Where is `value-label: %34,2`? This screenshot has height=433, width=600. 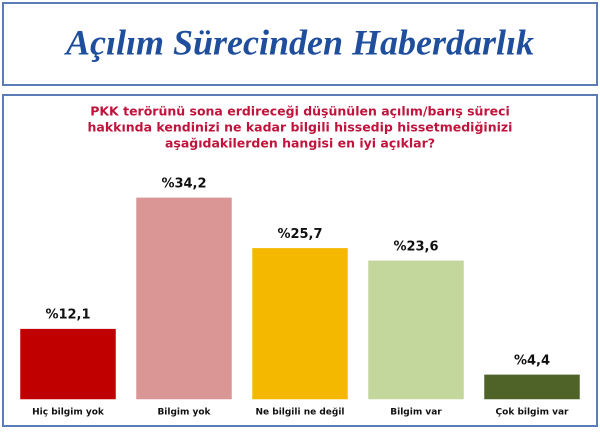
value-label: %34,2 is located at coordinates (183, 183).